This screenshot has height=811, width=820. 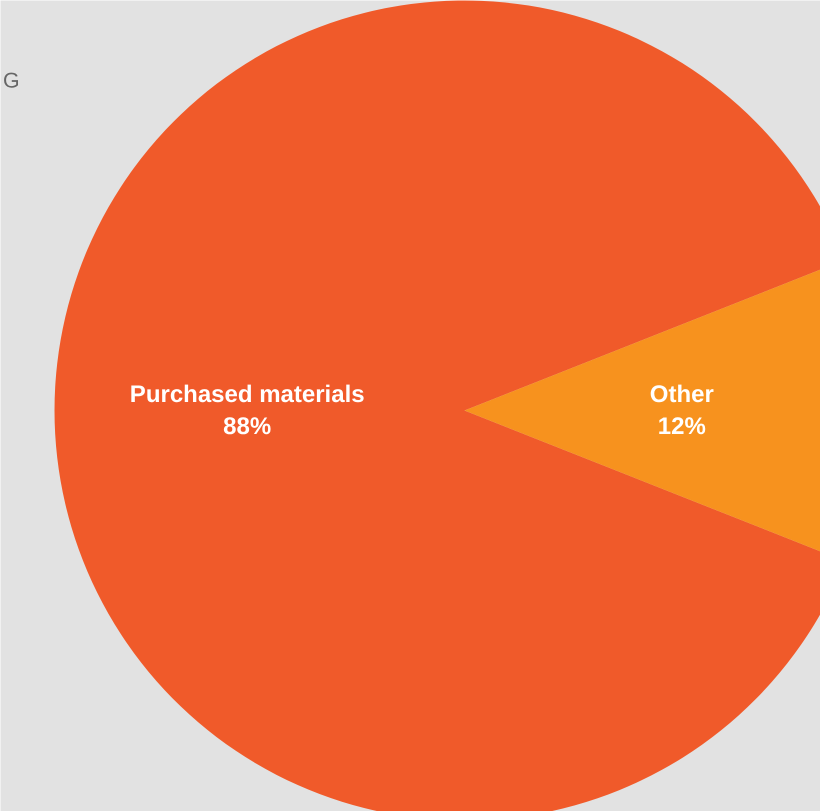 What do you see at coordinates (682, 394) in the screenshot?
I see `slice-label: Other` at bounding box center [682, 394].